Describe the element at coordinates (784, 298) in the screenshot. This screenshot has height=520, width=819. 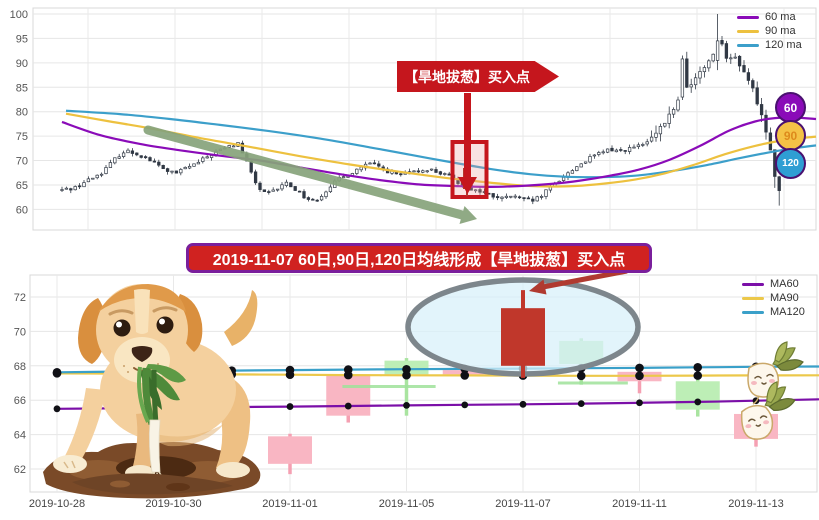
I see `legend-label: MA90` at that location.